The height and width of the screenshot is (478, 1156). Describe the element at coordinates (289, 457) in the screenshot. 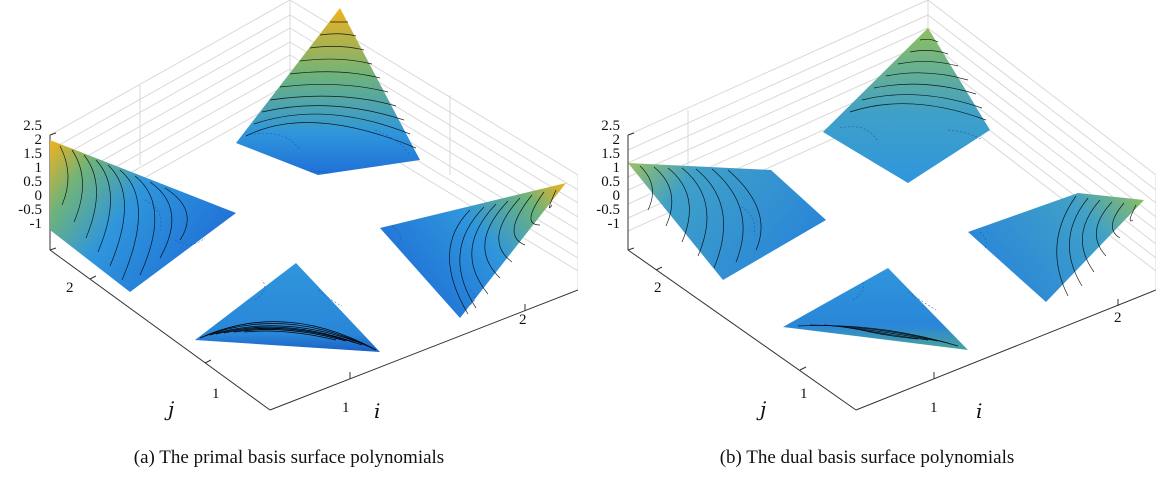

I see `figure-caption-a: (a) The primal basis surface polynomials` at that location.